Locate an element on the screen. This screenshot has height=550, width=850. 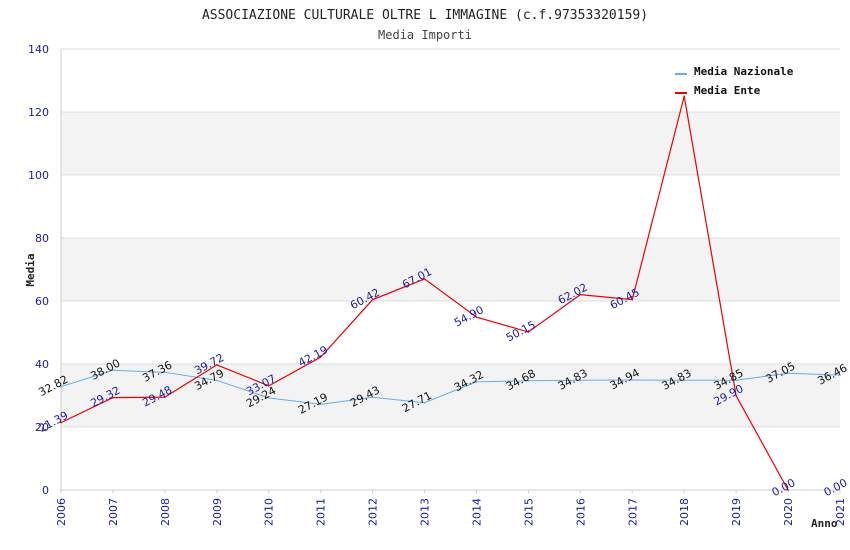
y-tick-label: 60 is located at coordinates (42, 301).